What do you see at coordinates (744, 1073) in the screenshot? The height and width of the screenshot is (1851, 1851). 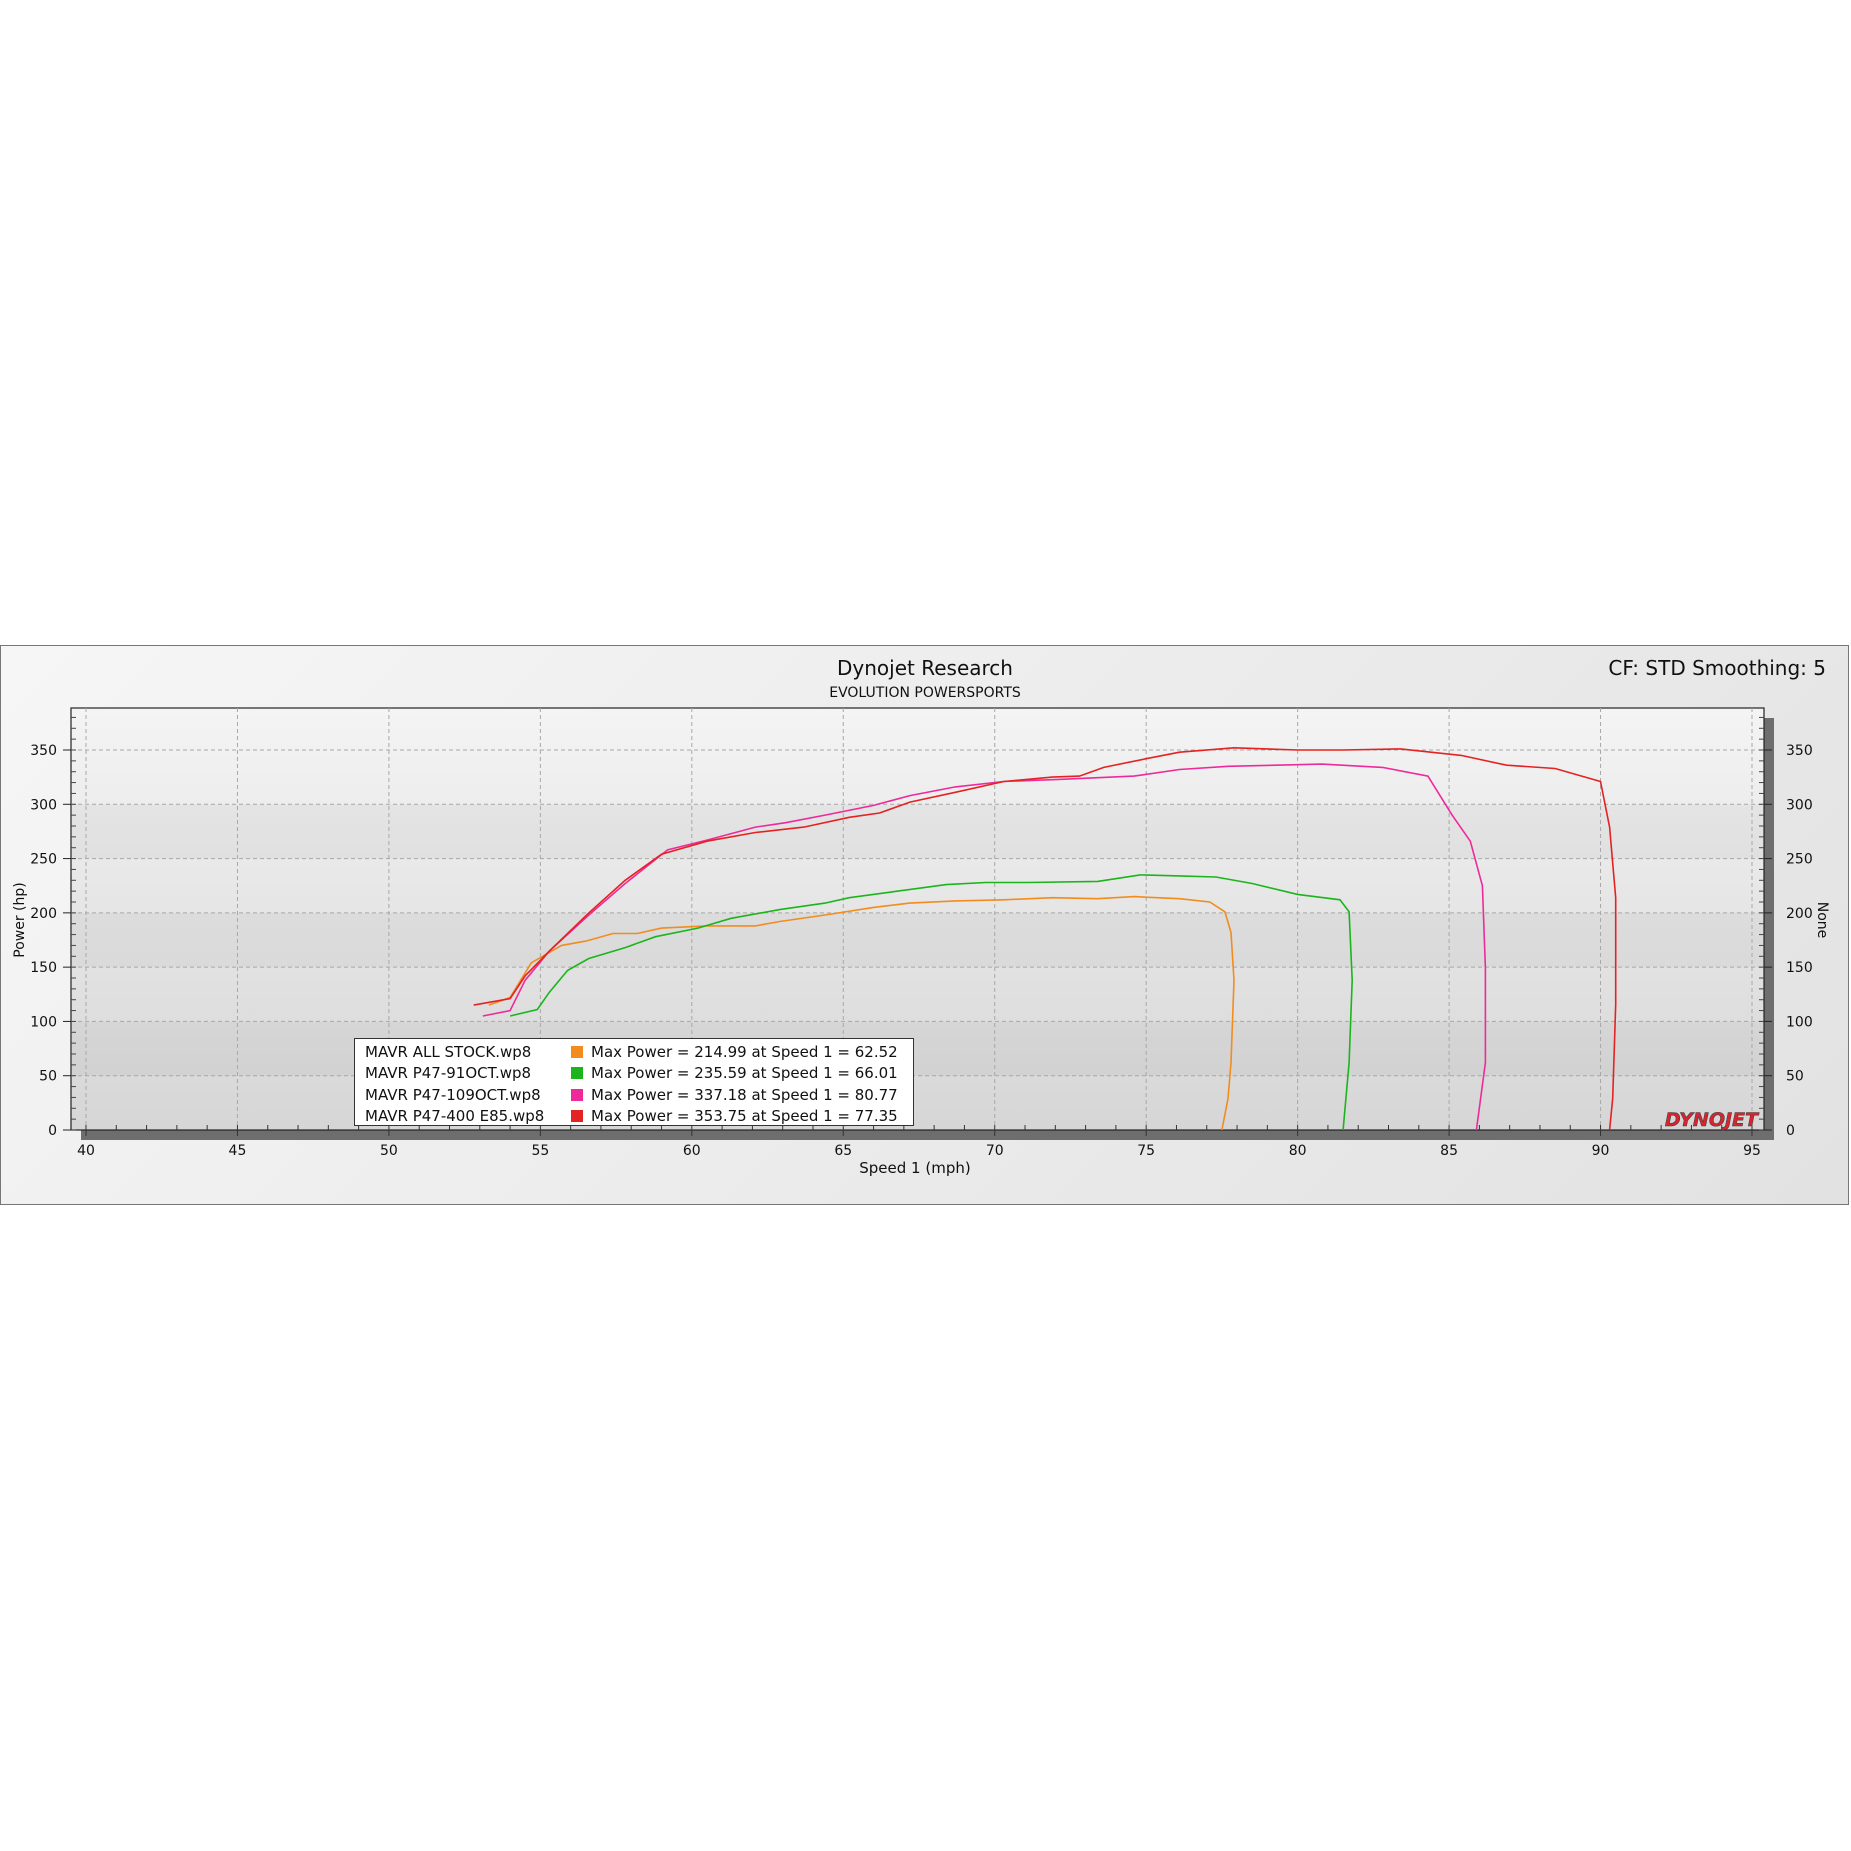 I see `legend-summary: Max Power = 235.59 at Speed 1 = 66.01` at bounding box center [744, 1073].